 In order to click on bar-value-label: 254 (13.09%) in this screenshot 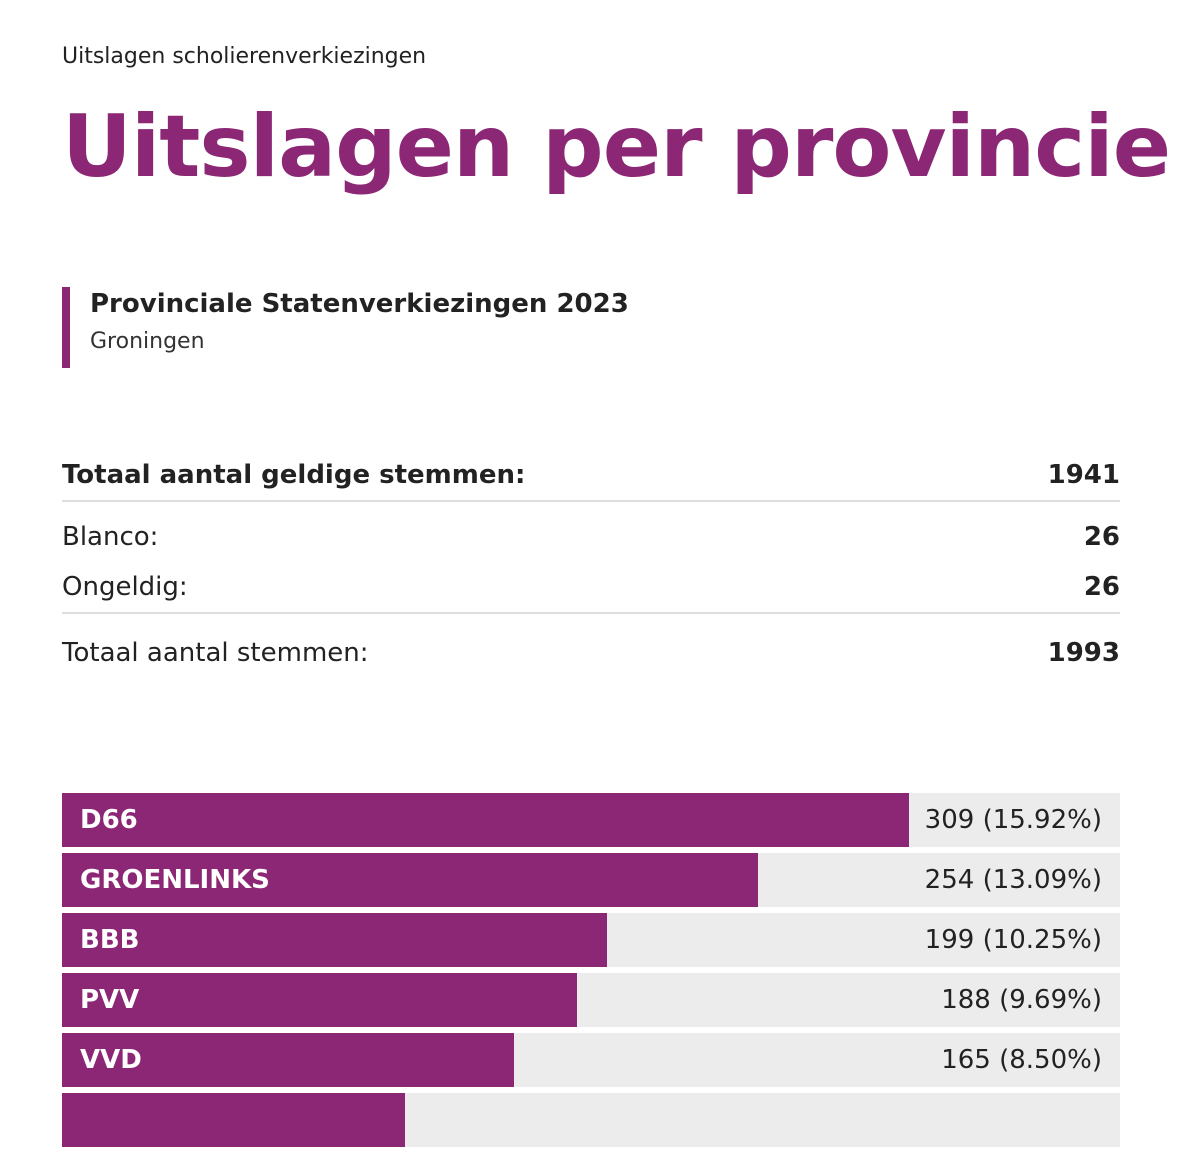, I will do `click(1013, 880)`.